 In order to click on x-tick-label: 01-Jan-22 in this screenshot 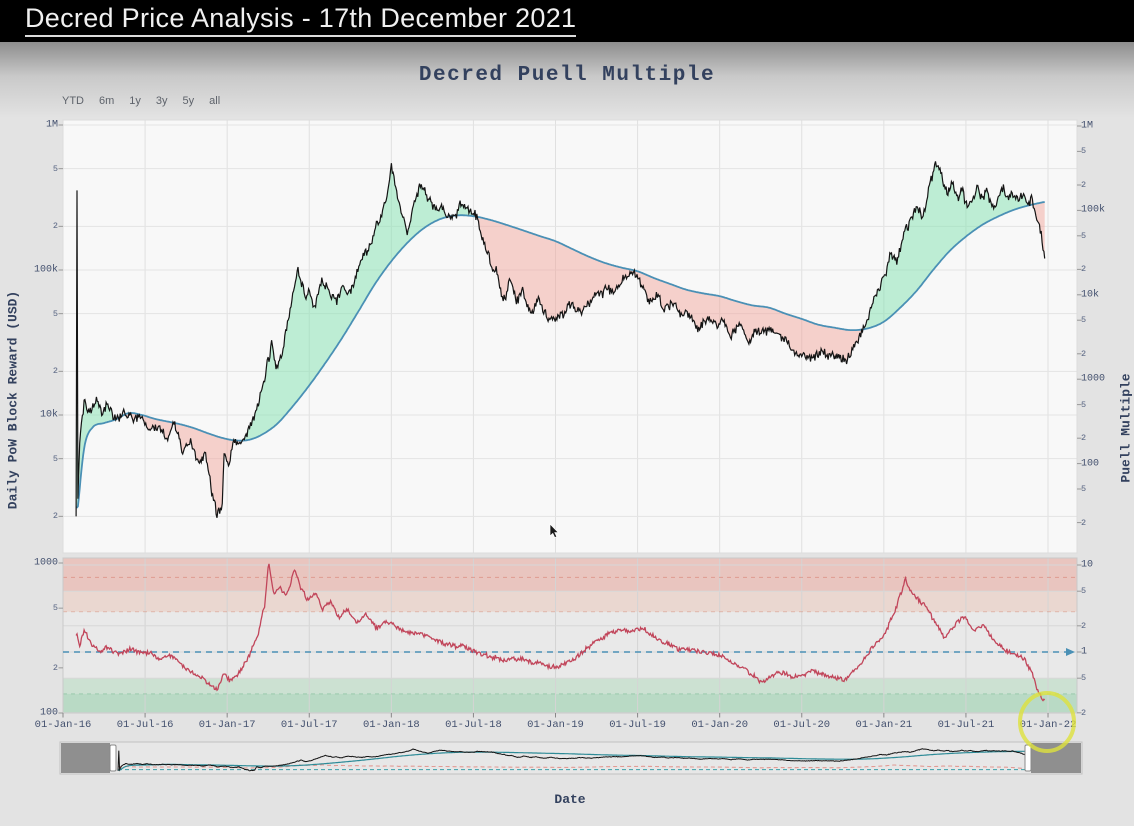, I will do `click(1048, 725)`.